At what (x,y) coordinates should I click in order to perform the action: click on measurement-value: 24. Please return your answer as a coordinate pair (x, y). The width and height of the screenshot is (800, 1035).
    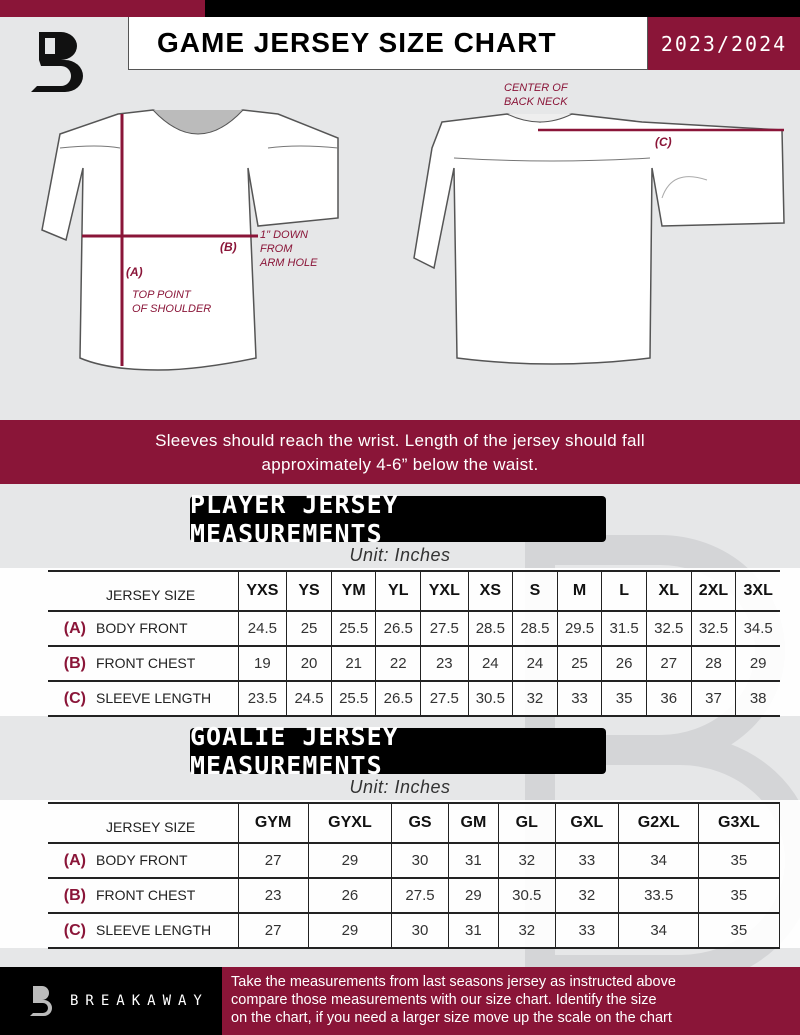
    Looking at the image, I should click on (490, 663).